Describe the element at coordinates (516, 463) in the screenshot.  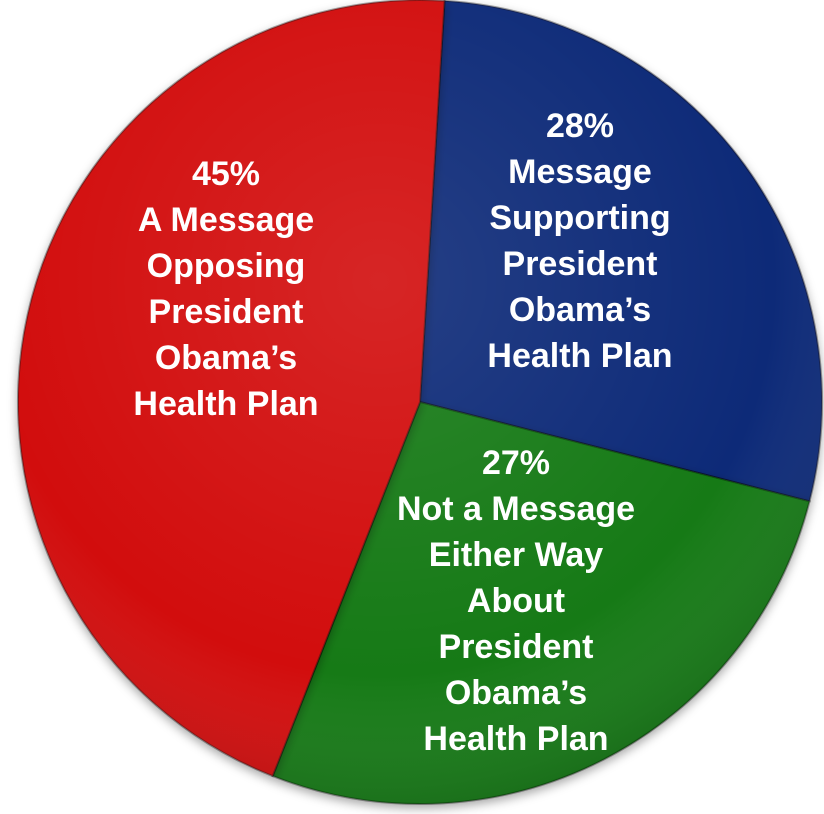
I see `pie-slice-label-line: 27%` at that location.